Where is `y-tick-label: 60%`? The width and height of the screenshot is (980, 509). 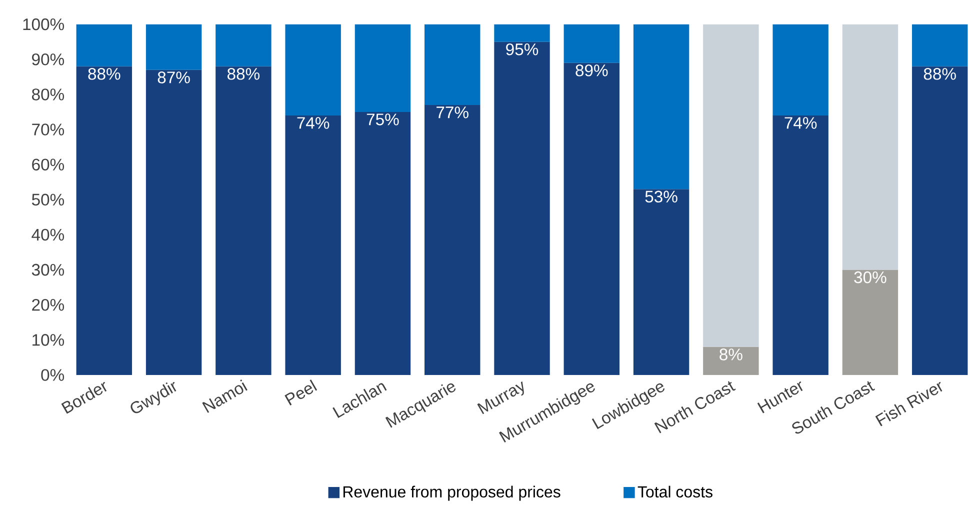 y-tick-label: 60% is located at coordinates (48, 164).